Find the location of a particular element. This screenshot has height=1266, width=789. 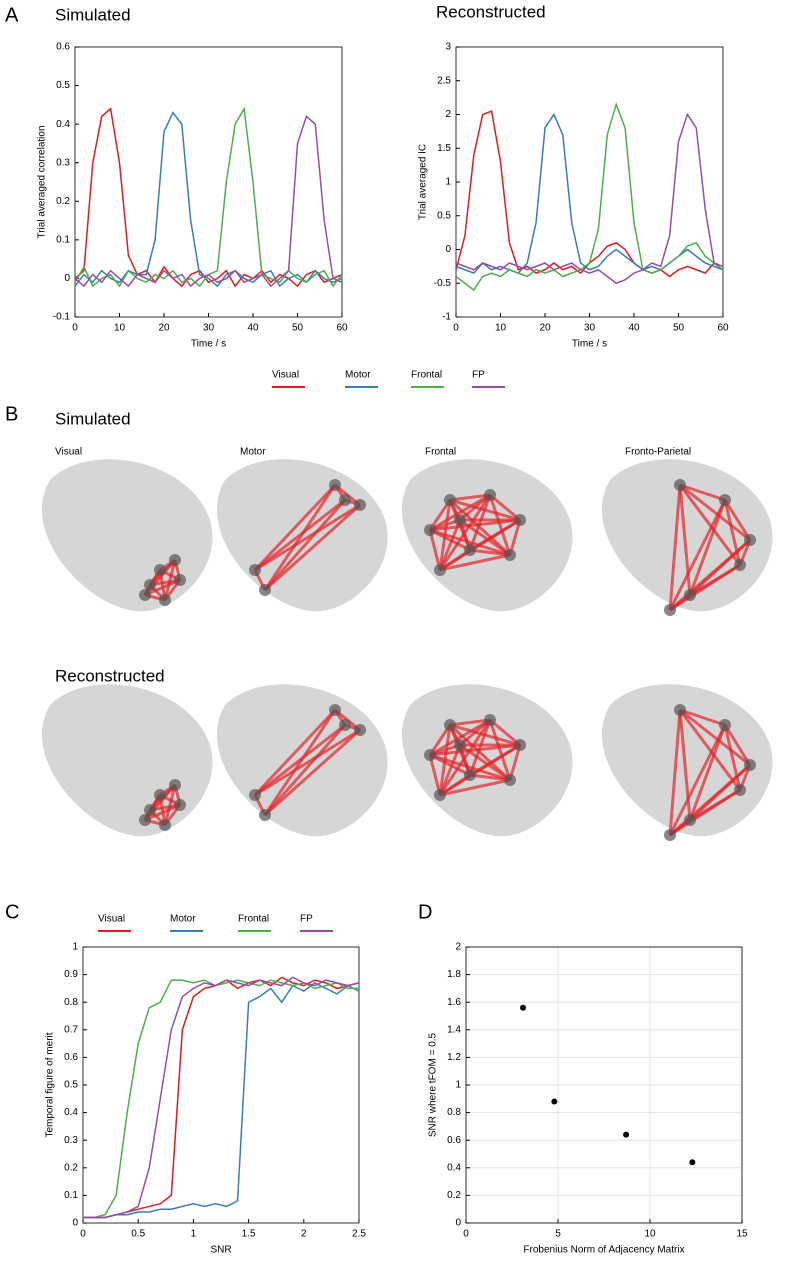

y-tick-label: -0.1 is located at coordinates (62, 317).